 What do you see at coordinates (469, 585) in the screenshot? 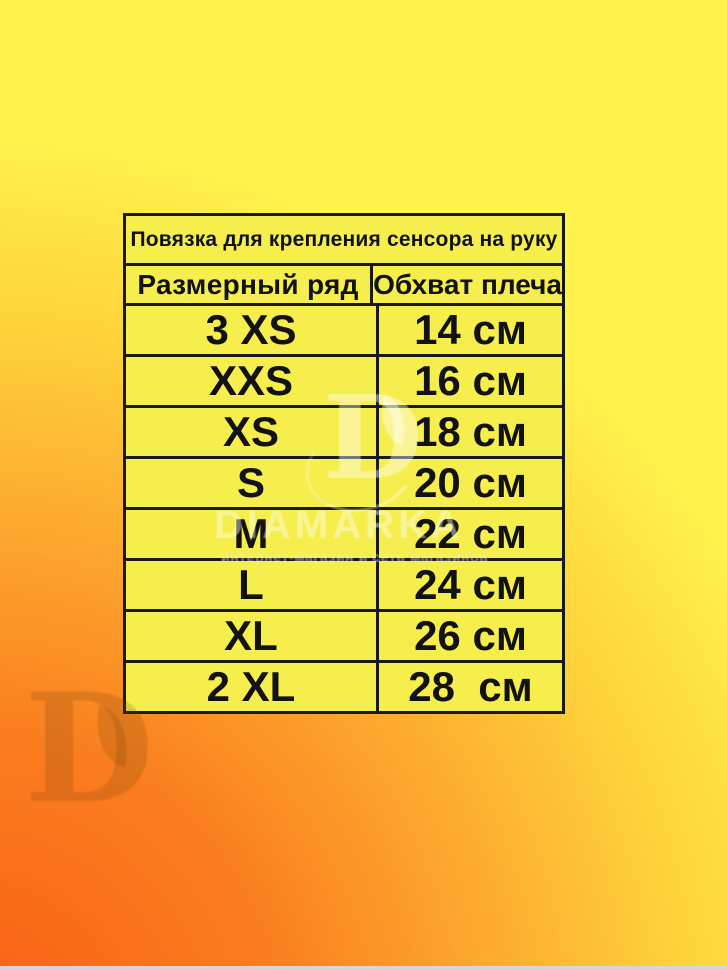
I see `girth-cell: 24 см` at bounding box center [469, 585].